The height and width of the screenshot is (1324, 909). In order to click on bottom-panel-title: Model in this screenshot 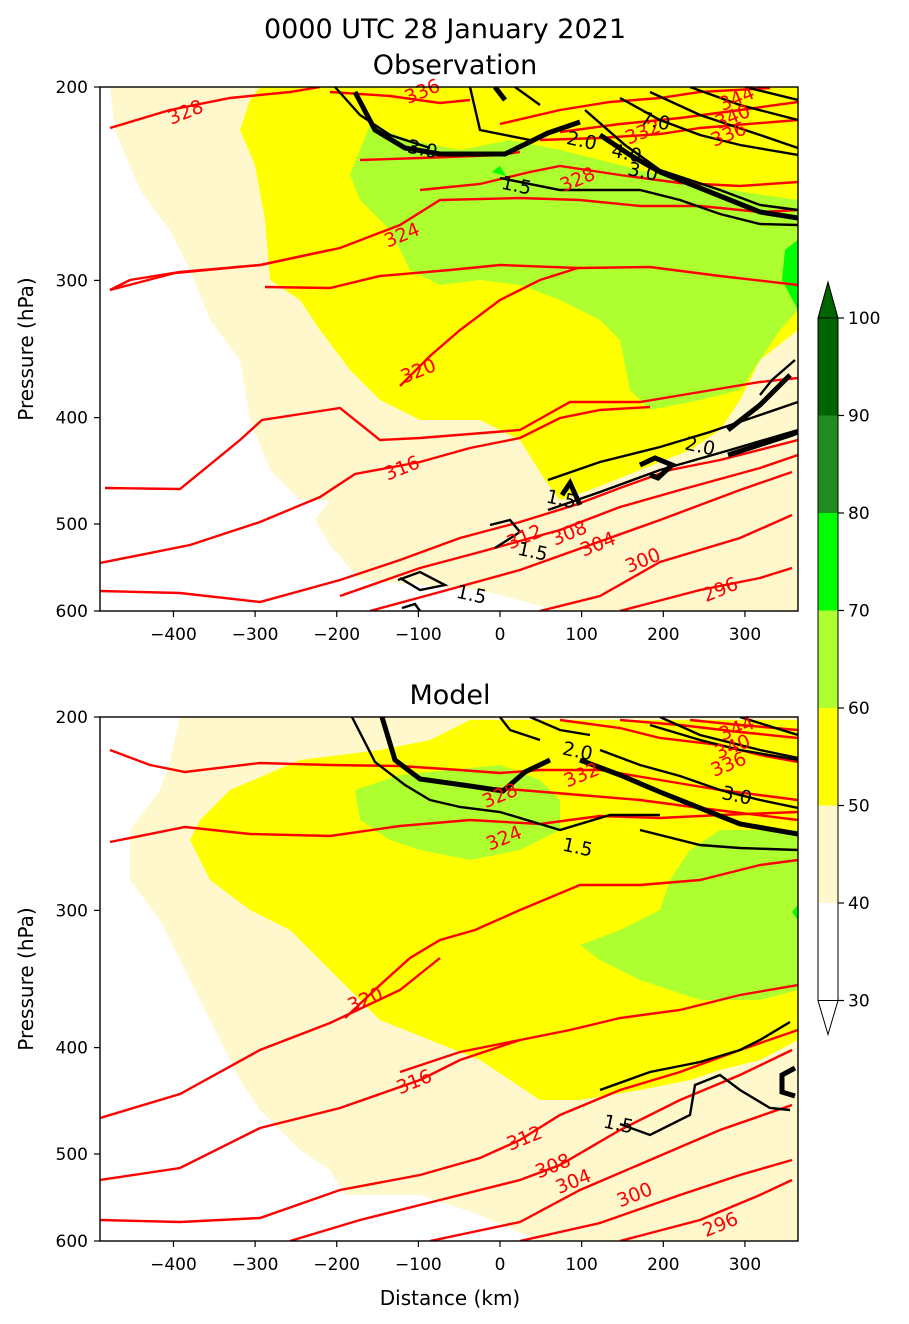, I will do `click(449, 695)`.